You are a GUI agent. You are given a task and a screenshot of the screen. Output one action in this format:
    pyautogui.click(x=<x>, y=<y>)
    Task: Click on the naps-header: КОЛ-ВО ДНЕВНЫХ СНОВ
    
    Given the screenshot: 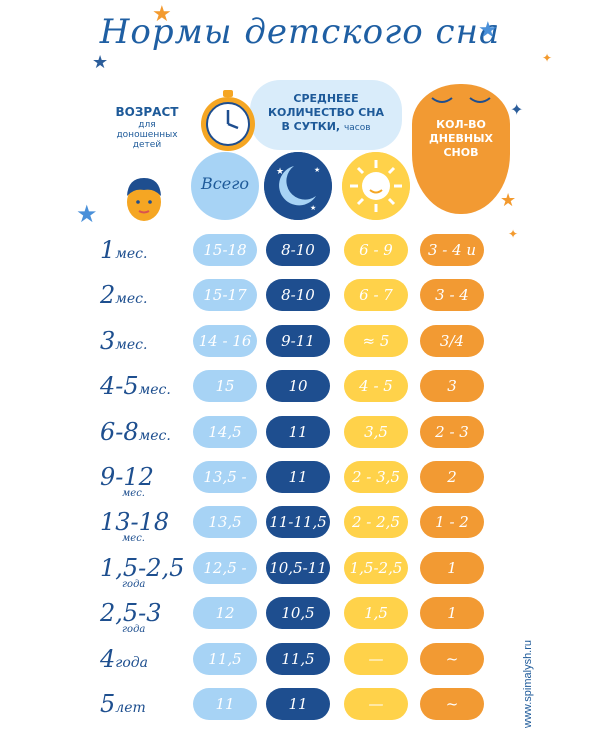 What is the action you would take?
    pyautogui.click(x=461, y=139)
    